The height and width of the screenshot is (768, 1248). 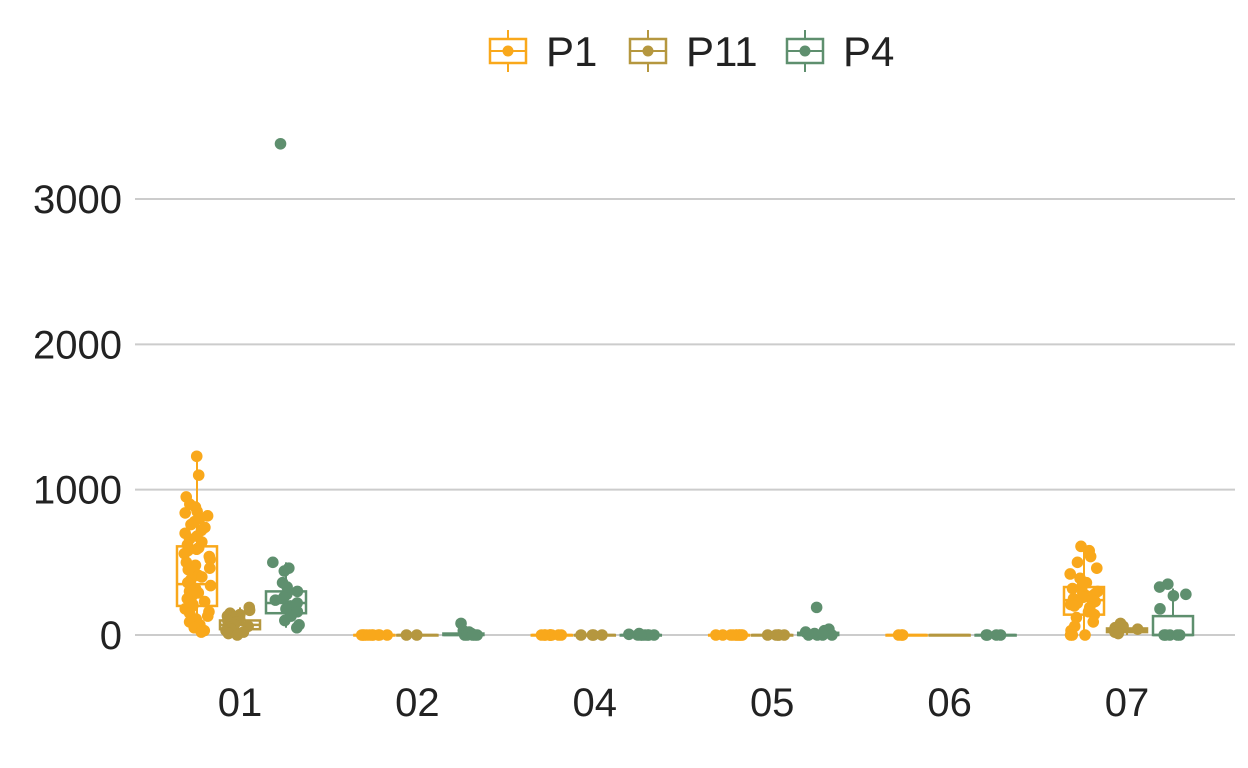 What do you see at coordinates (1127, 703) in the screenshot?
I see `x-tick-label: 07` at bounding box center [1127, 703].